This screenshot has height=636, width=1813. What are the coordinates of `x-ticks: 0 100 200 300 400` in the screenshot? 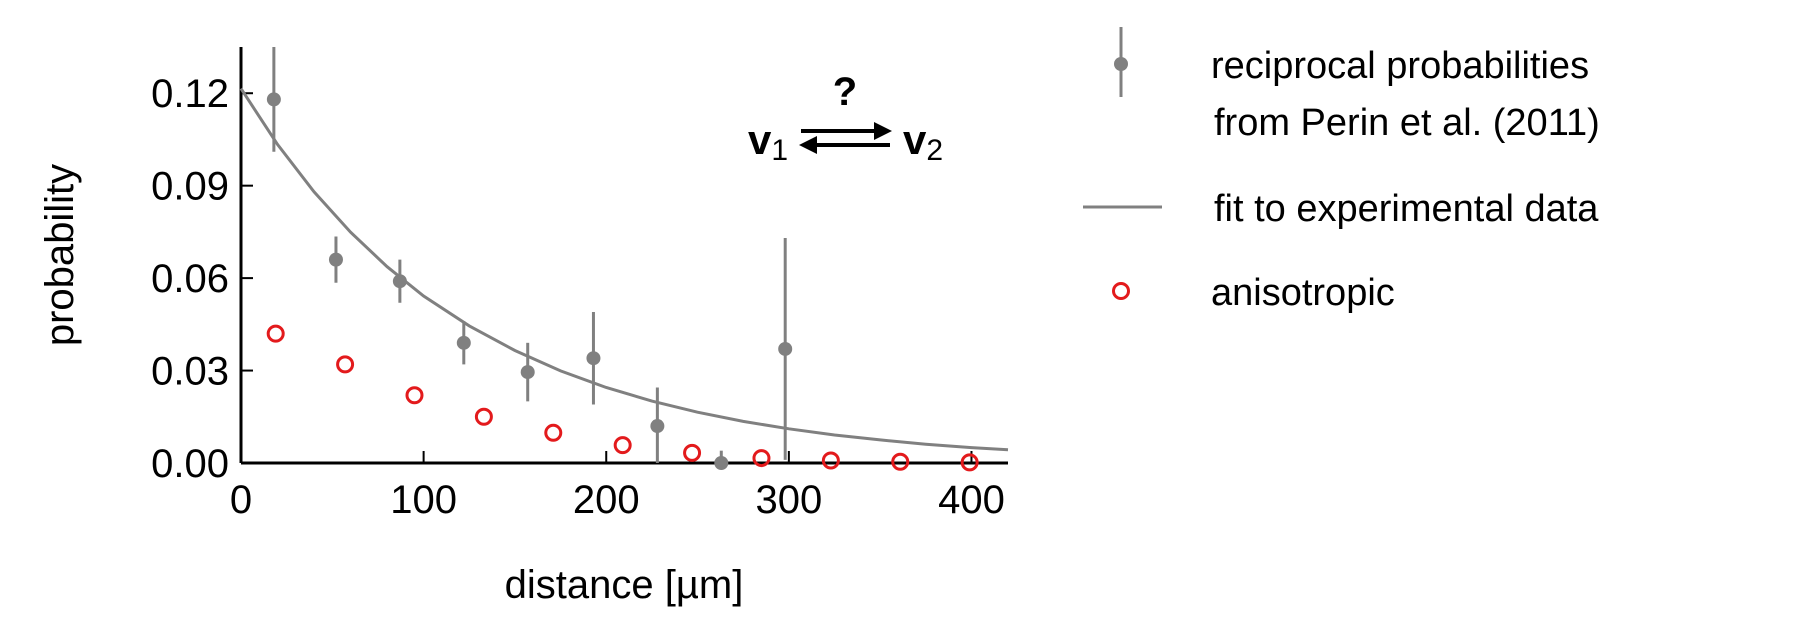 It's located at (617, 486).